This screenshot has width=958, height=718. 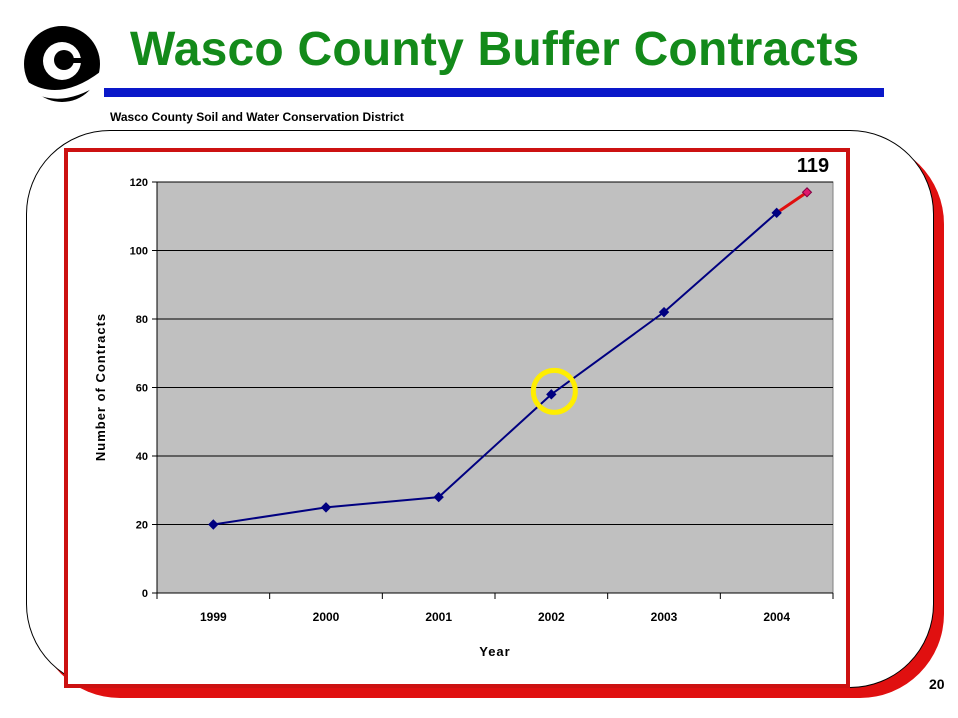 What do you see at coordinates (664, 617) in the screenshot?
I see `x-tick-label: 2003` at bounding box center [664, 617].